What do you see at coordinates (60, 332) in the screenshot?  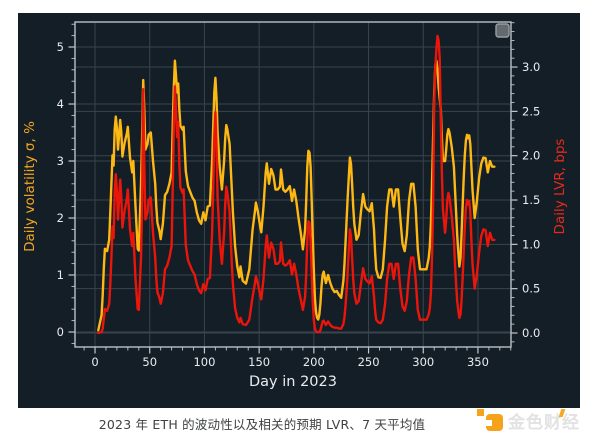 I see `left-tick-label: 0` at bounding box center [60, 332].